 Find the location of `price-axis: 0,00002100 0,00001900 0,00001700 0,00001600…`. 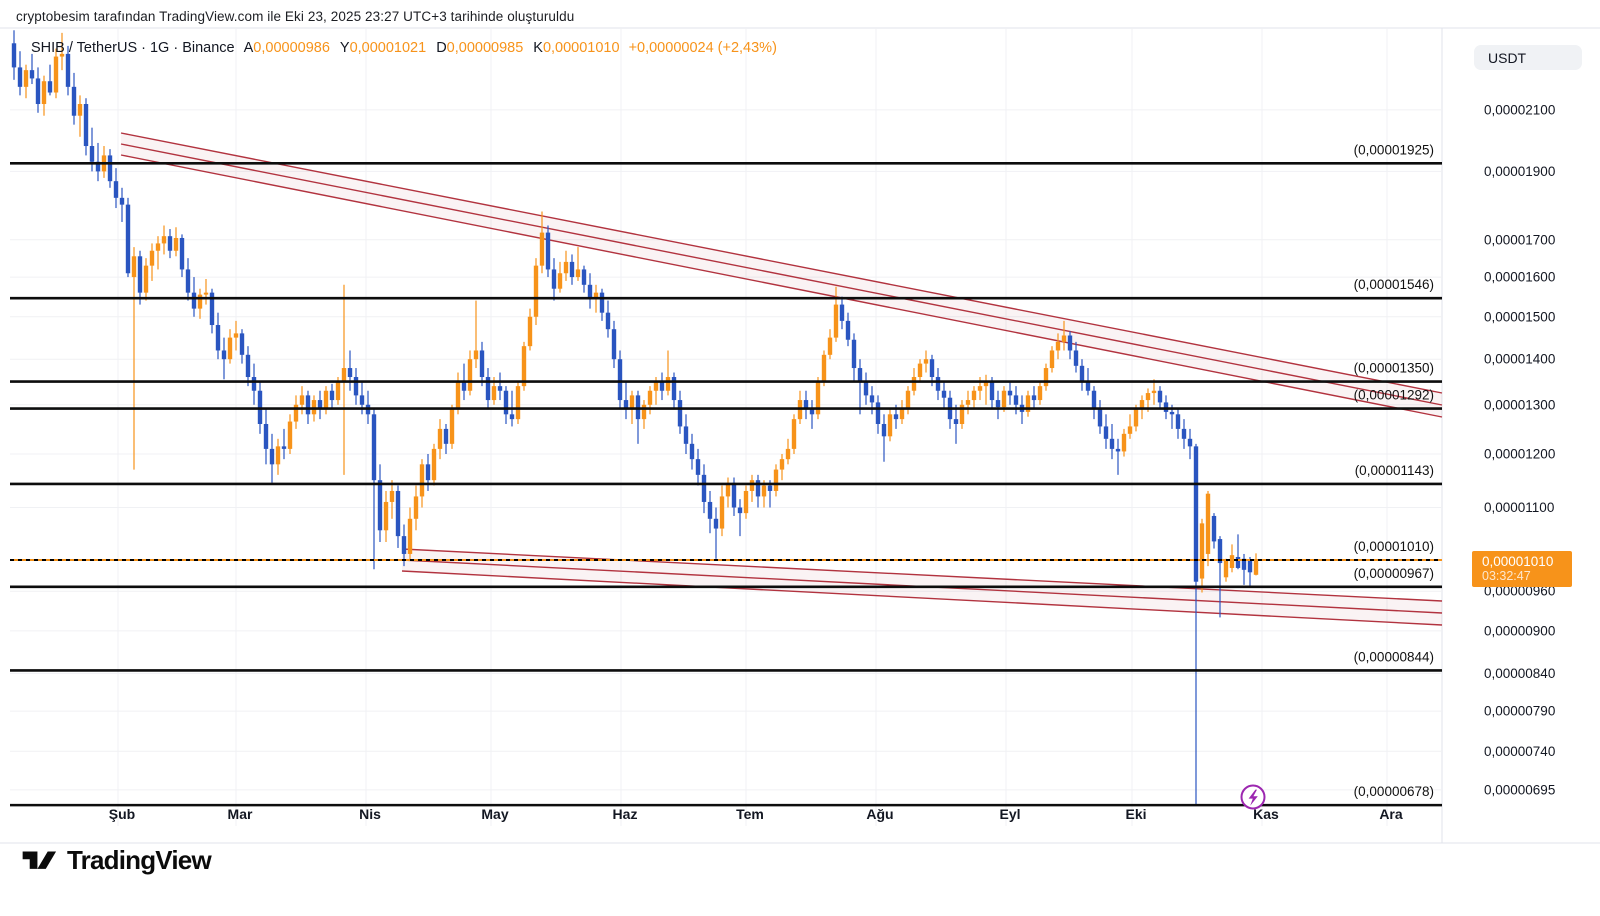

price-axis: 0,00002100 0,00001900 0,00001700 0,00001600… is located at coordinates (1519, 449).